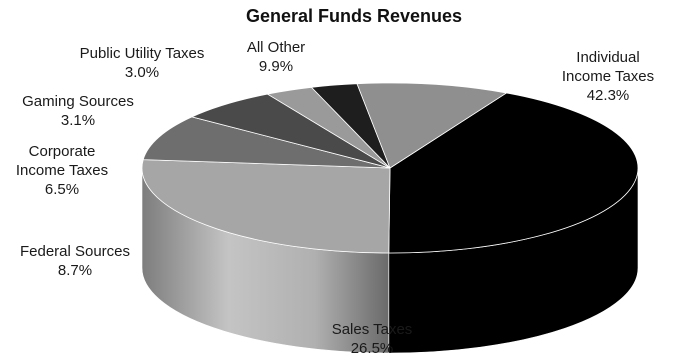 The image size is (673, 364). I want to click on slice-label-federal-sources: Federal Sources 8.7%, so click(75, 261).